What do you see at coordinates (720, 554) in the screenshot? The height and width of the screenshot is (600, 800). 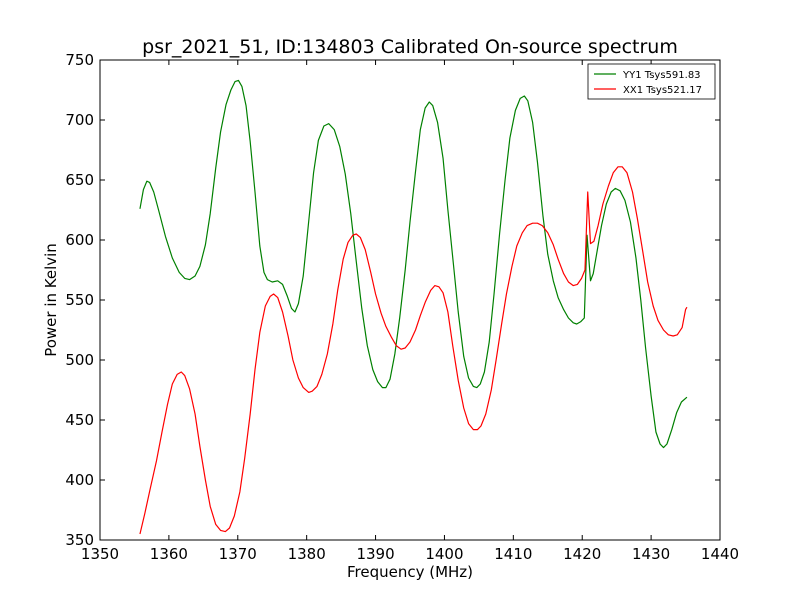 I see `x-tick-label: 1440` at bounding box center [720, 554].